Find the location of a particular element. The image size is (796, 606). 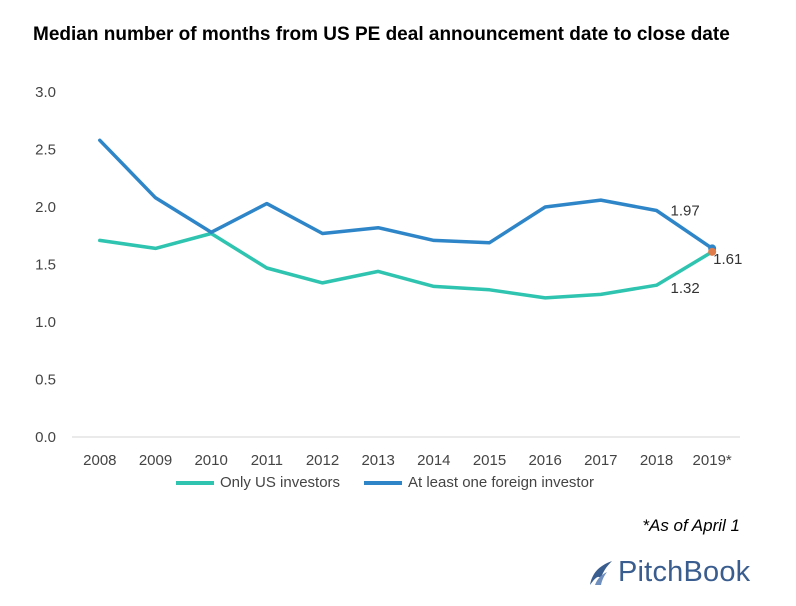

end-point-only-us is located at coordinates (712, 251).